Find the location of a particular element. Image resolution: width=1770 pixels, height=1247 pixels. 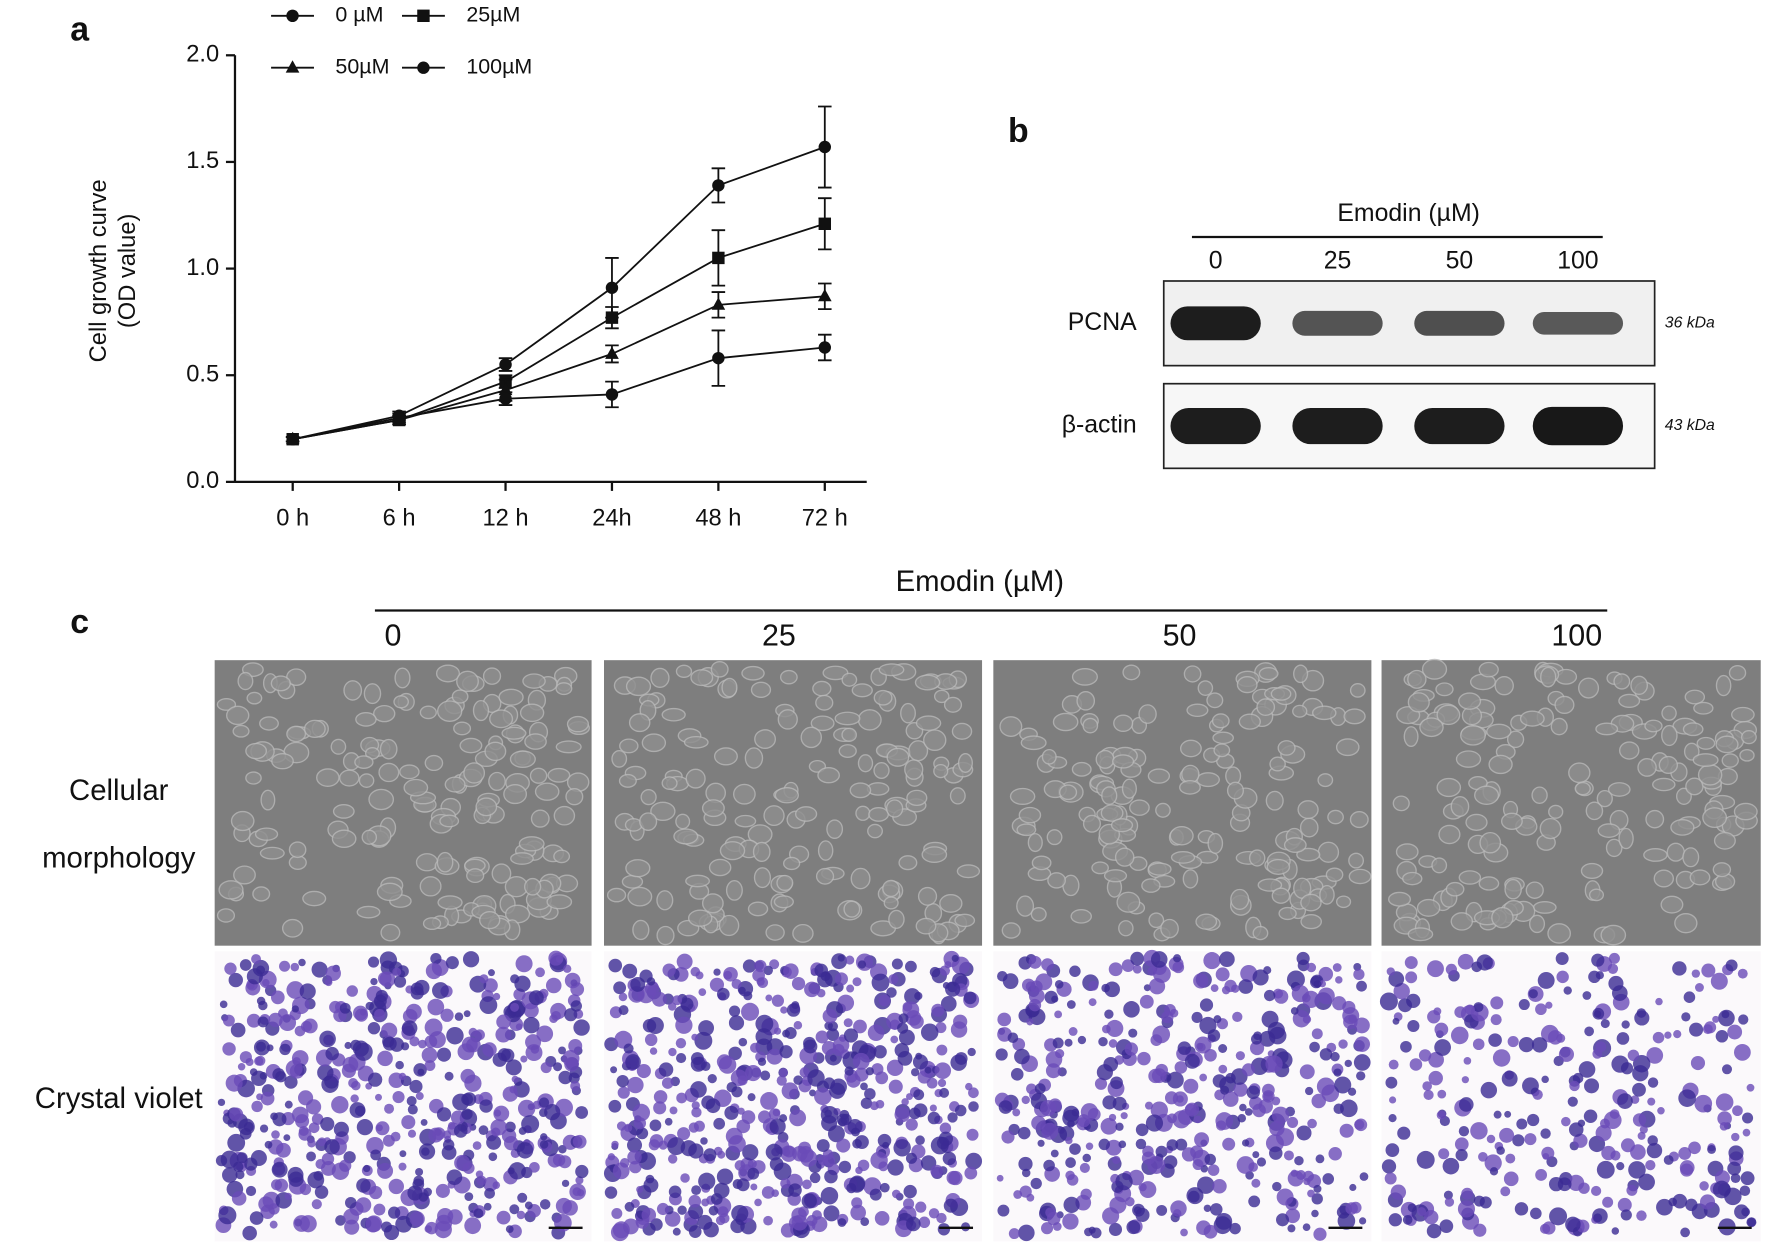

marker is located at coordinates (718, 303).